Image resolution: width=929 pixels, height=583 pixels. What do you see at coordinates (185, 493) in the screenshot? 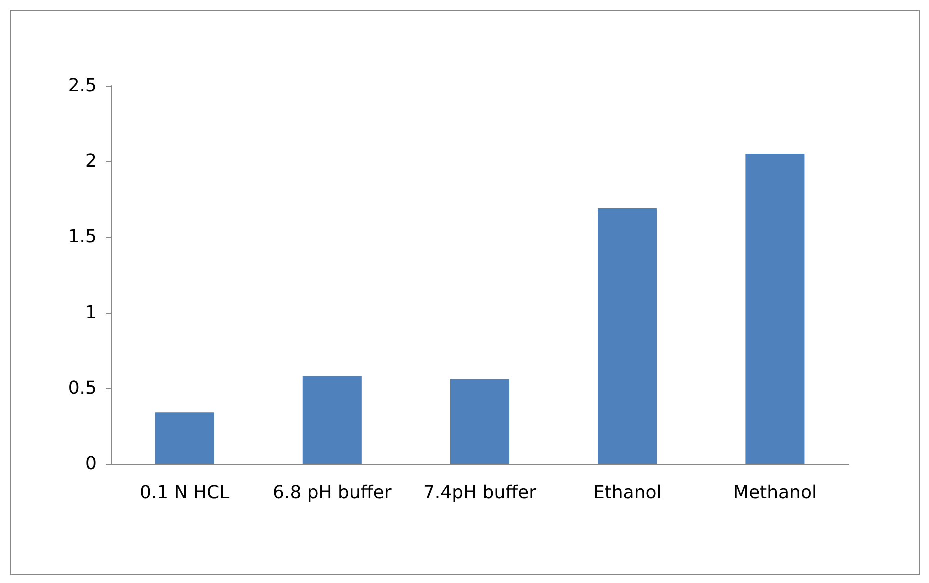
I see `x-tick-label: 0.1 N HCL` at bounding box center [185, 493].